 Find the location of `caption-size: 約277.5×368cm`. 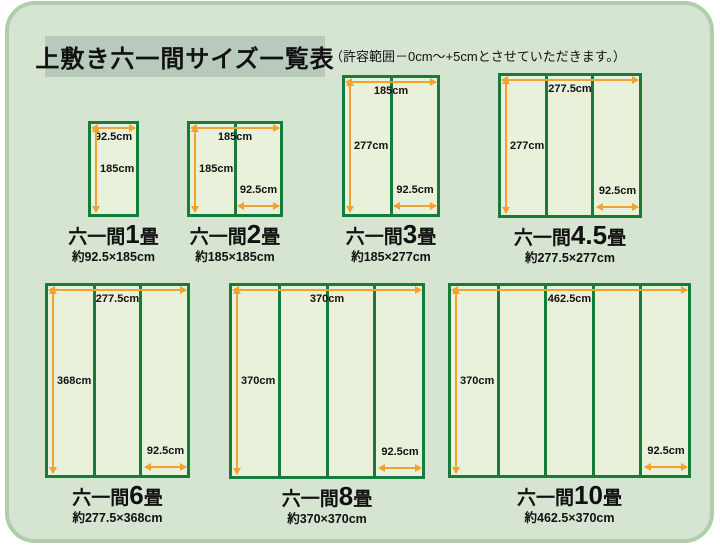

caption-size: 約277.5×368cm is located at coordinates (117, 518).